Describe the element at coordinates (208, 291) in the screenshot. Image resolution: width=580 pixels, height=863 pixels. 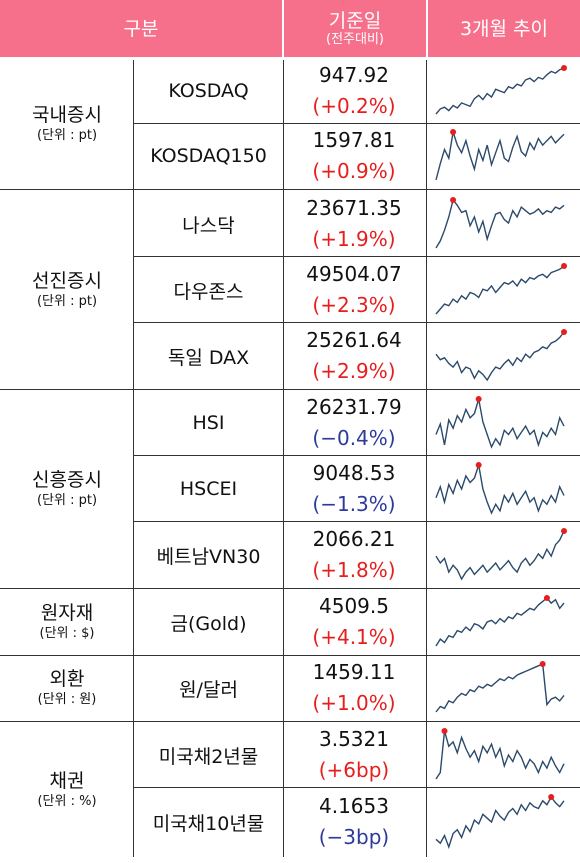
I see `row-name: 다우존스` at that location.